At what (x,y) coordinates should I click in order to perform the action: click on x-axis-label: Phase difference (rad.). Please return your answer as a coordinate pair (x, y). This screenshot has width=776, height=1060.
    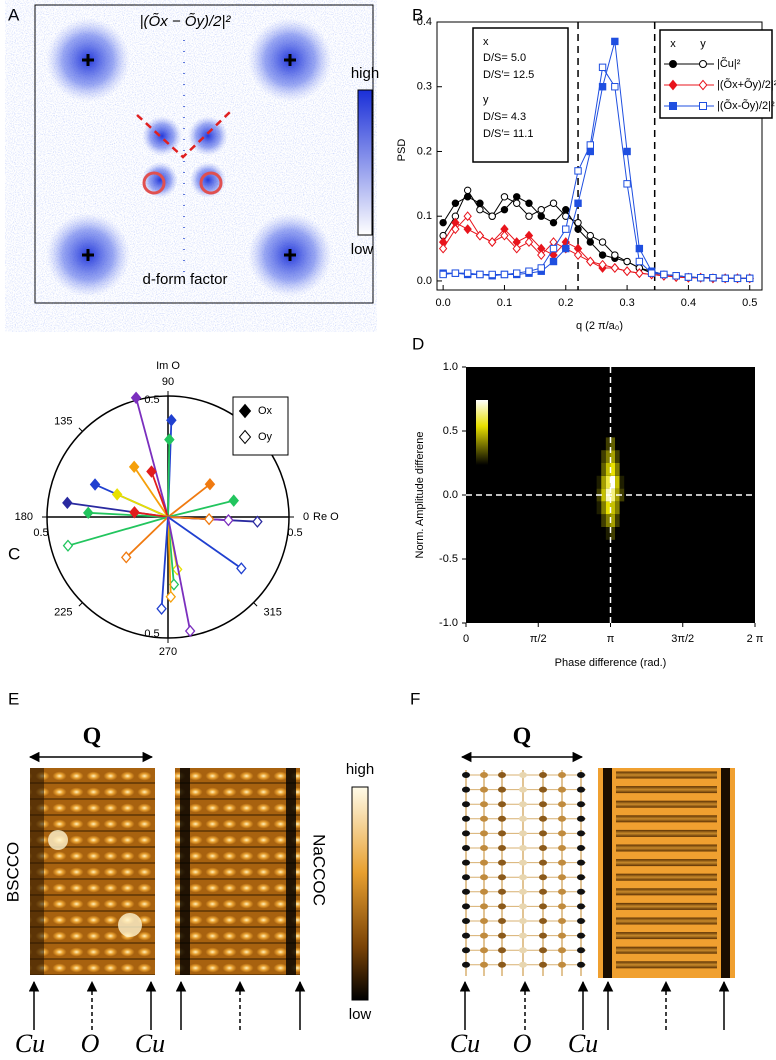
    Looking at the image, I should click on (611, 663).